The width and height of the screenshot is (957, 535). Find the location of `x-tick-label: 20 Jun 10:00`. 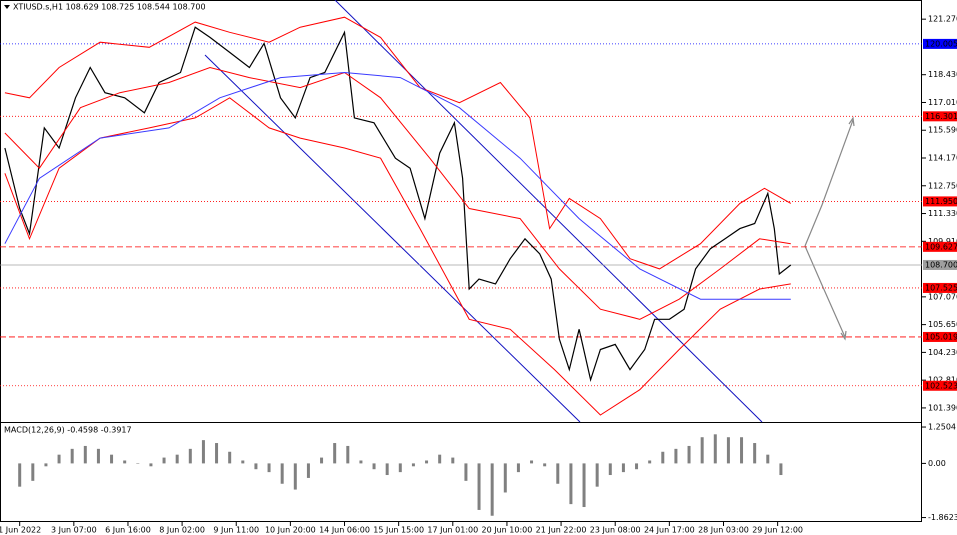

x-tick-label: 20 Jun 10:00 is located at coordinates (507, 530).